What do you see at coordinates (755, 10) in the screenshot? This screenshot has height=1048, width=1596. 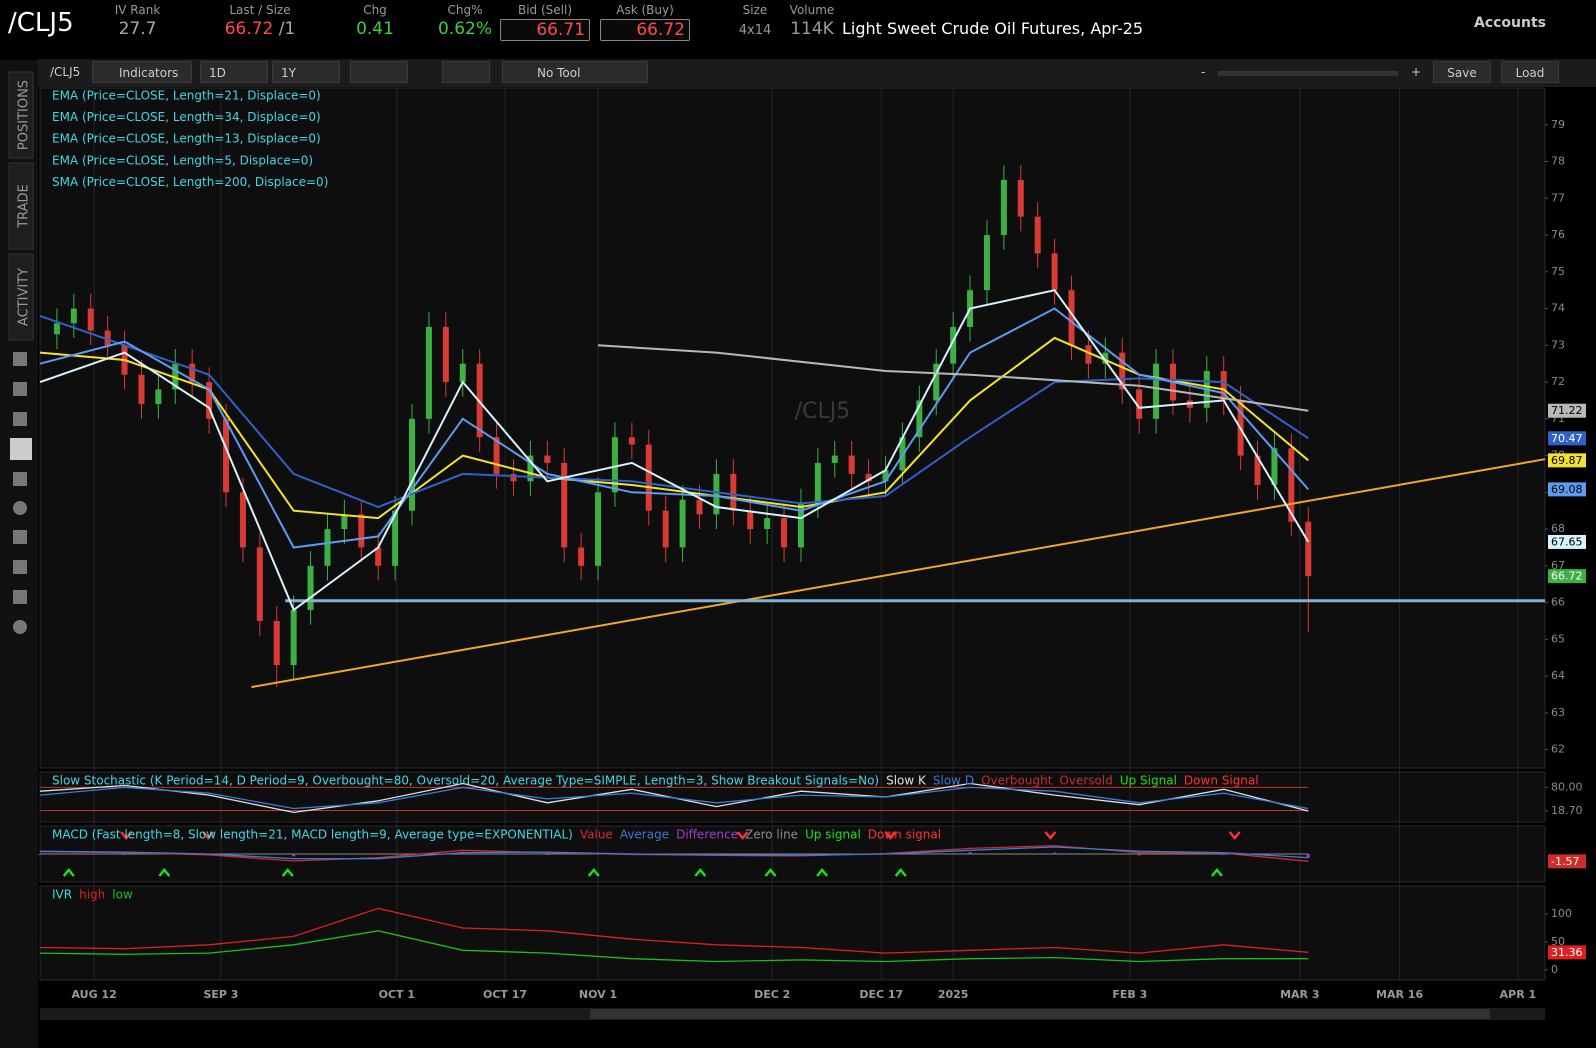 I see `field-label: Size` at bounding box center [755, 10].